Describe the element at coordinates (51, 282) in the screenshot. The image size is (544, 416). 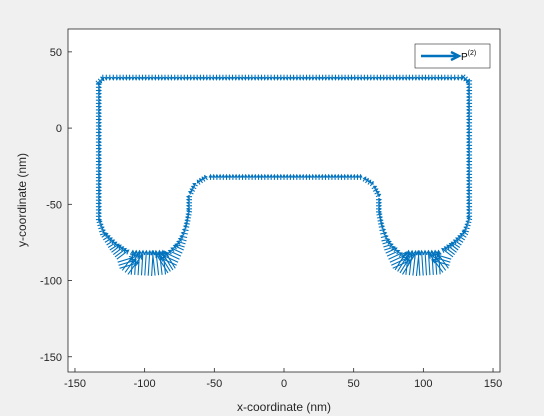
I see `y-tick-label: -100` at that location.